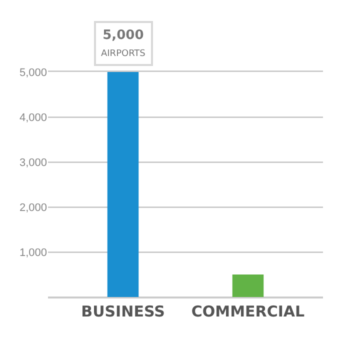 This screenshot has height=342, width=341. I want to click on data-label: 5,000 AIRPORTS, so click(123, 43).